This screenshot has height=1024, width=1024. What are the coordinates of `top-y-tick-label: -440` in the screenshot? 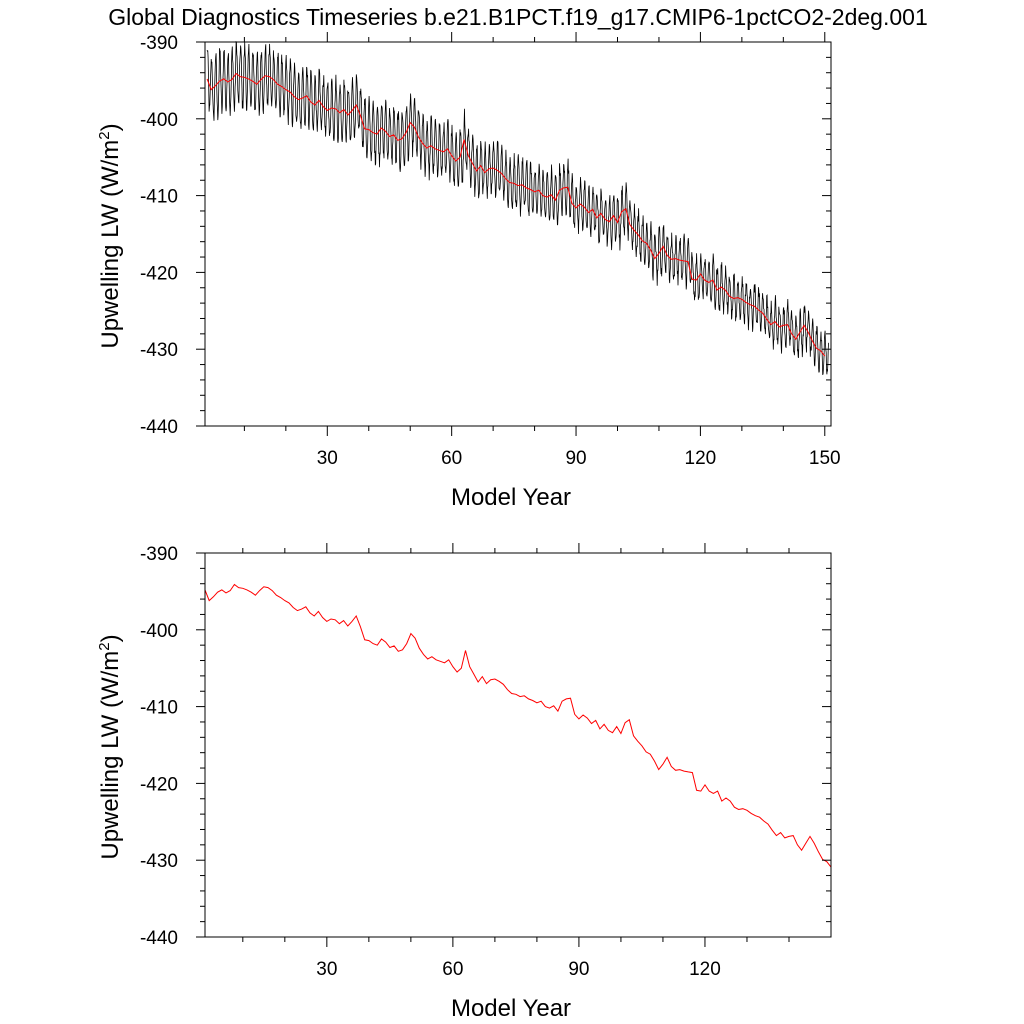 It's located at (159, 427).